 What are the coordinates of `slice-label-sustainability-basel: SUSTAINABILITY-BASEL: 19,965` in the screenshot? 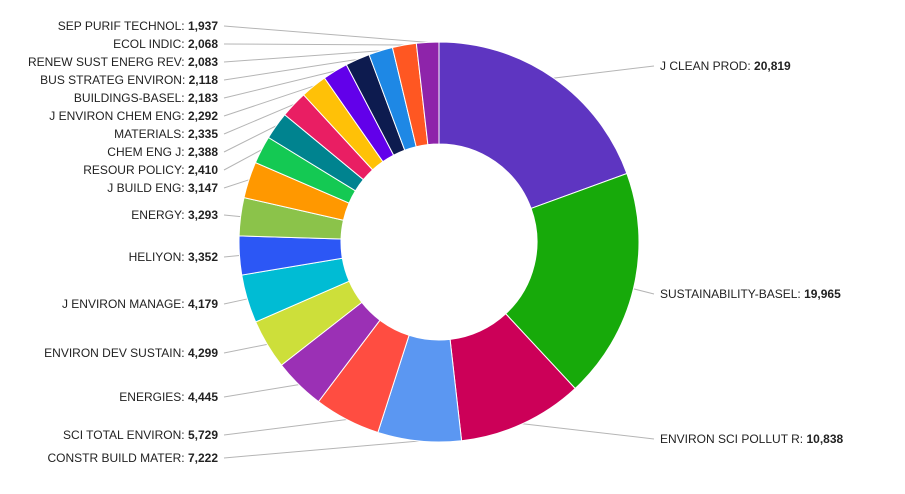 It's located at (750, 294).